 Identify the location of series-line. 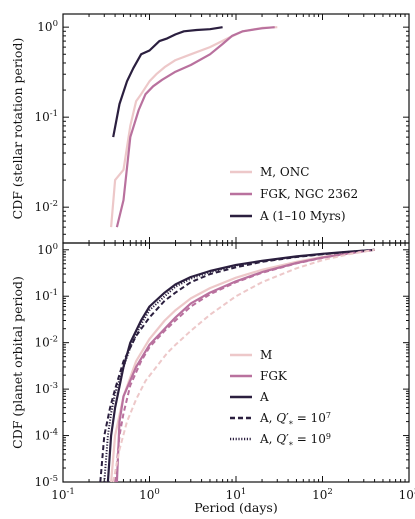
(167, 82).